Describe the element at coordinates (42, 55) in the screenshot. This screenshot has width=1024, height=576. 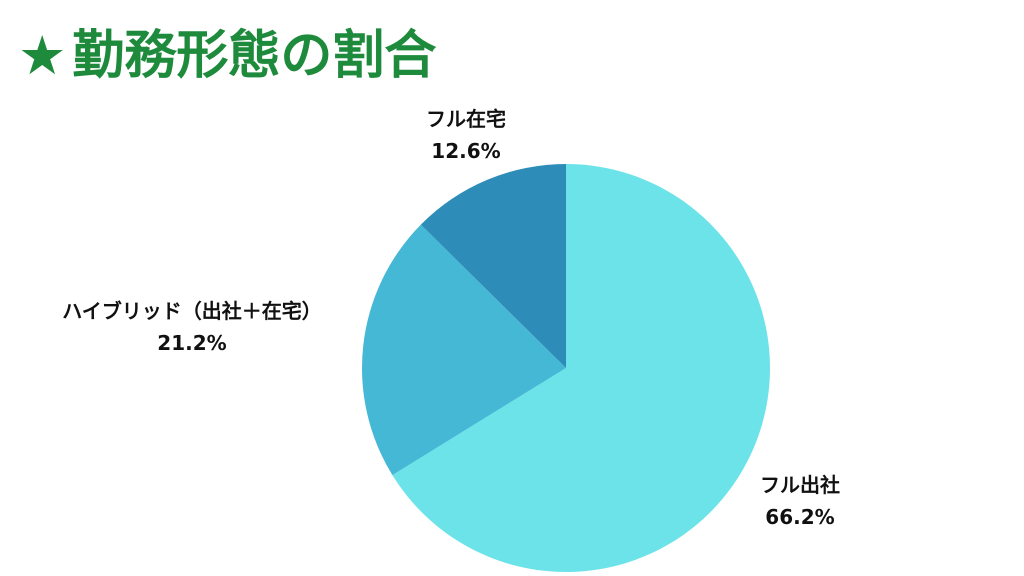
I see `star-icon: ★` at that location.